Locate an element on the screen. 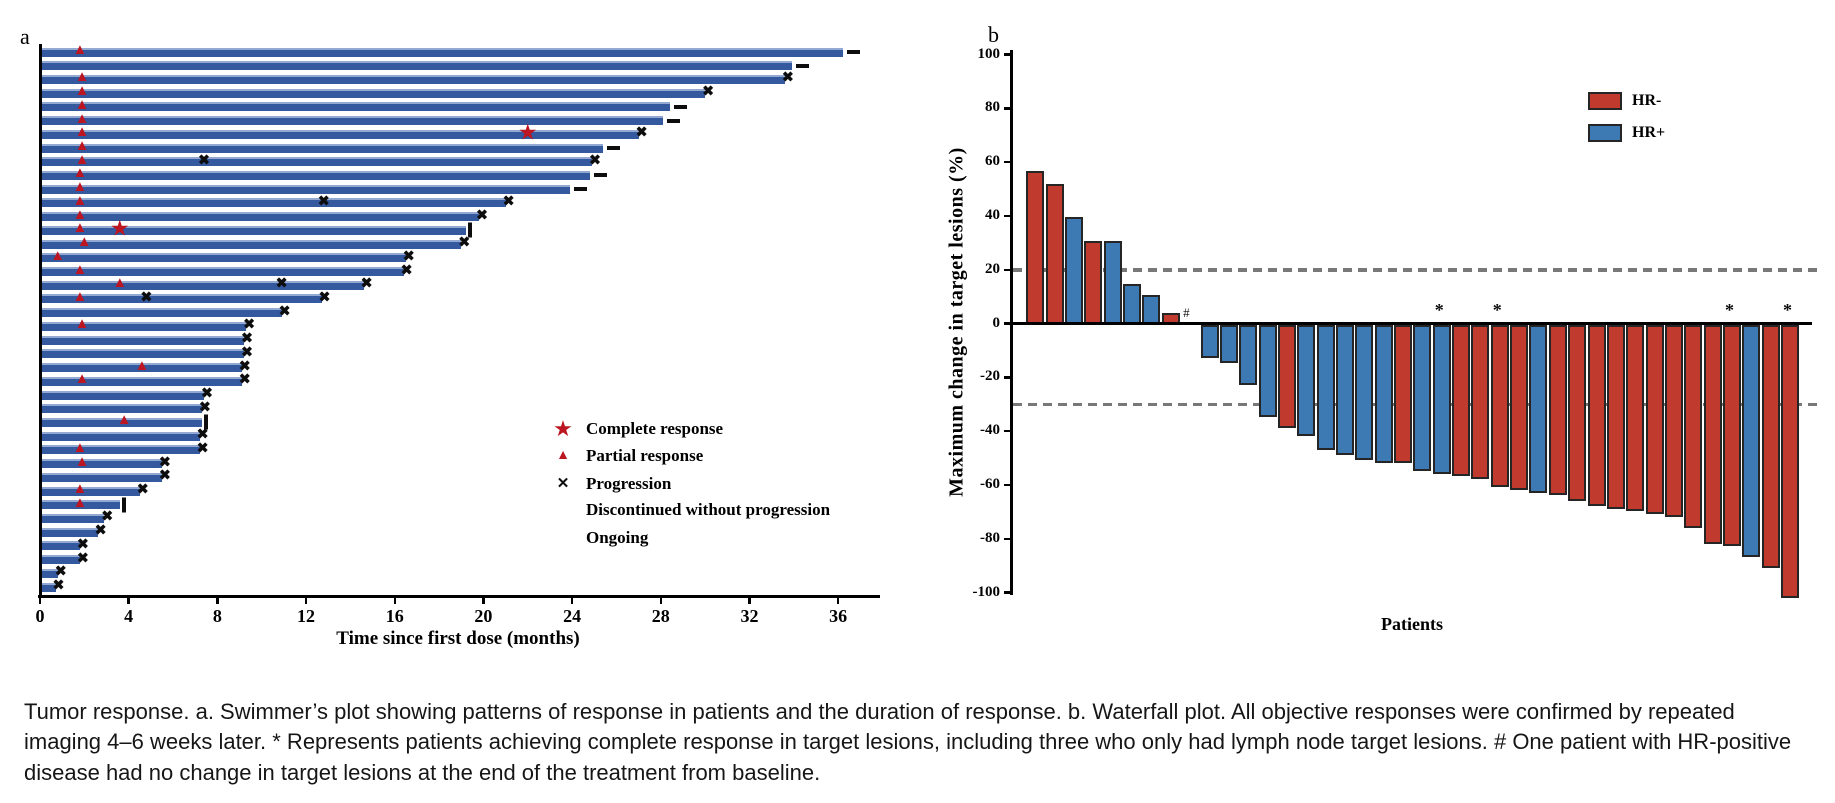 The width and height of the screenshot is (1835, 803). complete-response-star-icon: ★ is located at coordinates (563, 428).